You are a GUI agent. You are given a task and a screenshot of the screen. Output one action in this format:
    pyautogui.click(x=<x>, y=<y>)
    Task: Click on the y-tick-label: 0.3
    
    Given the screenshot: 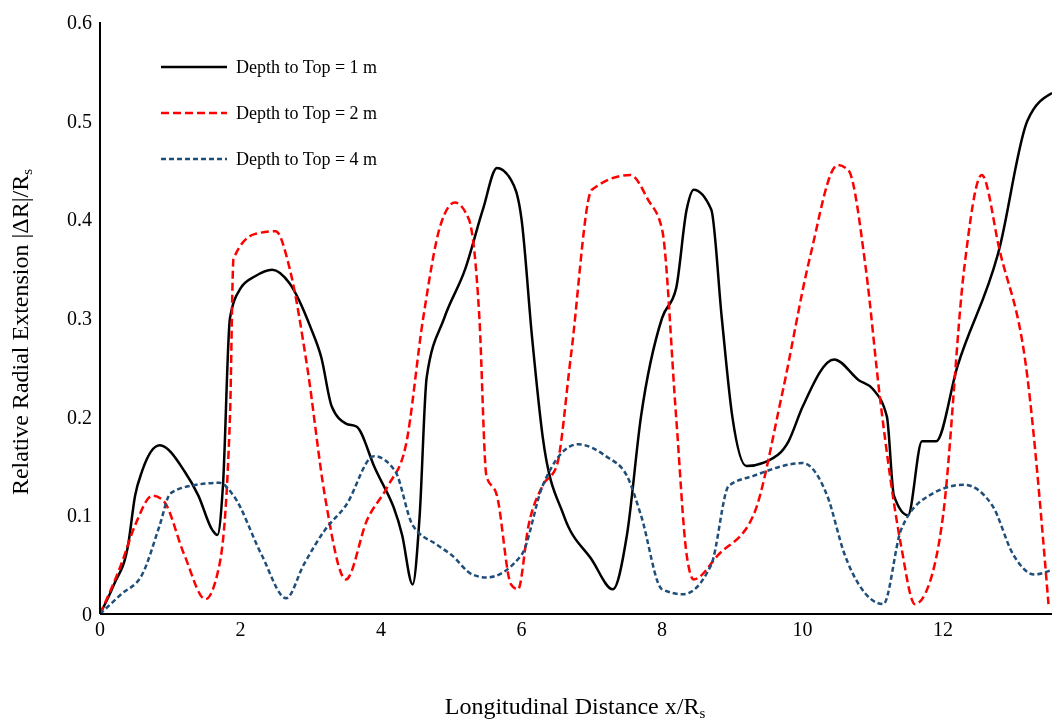 What is the action you would take?
    pyautogui.click(x=79, y=318)
    